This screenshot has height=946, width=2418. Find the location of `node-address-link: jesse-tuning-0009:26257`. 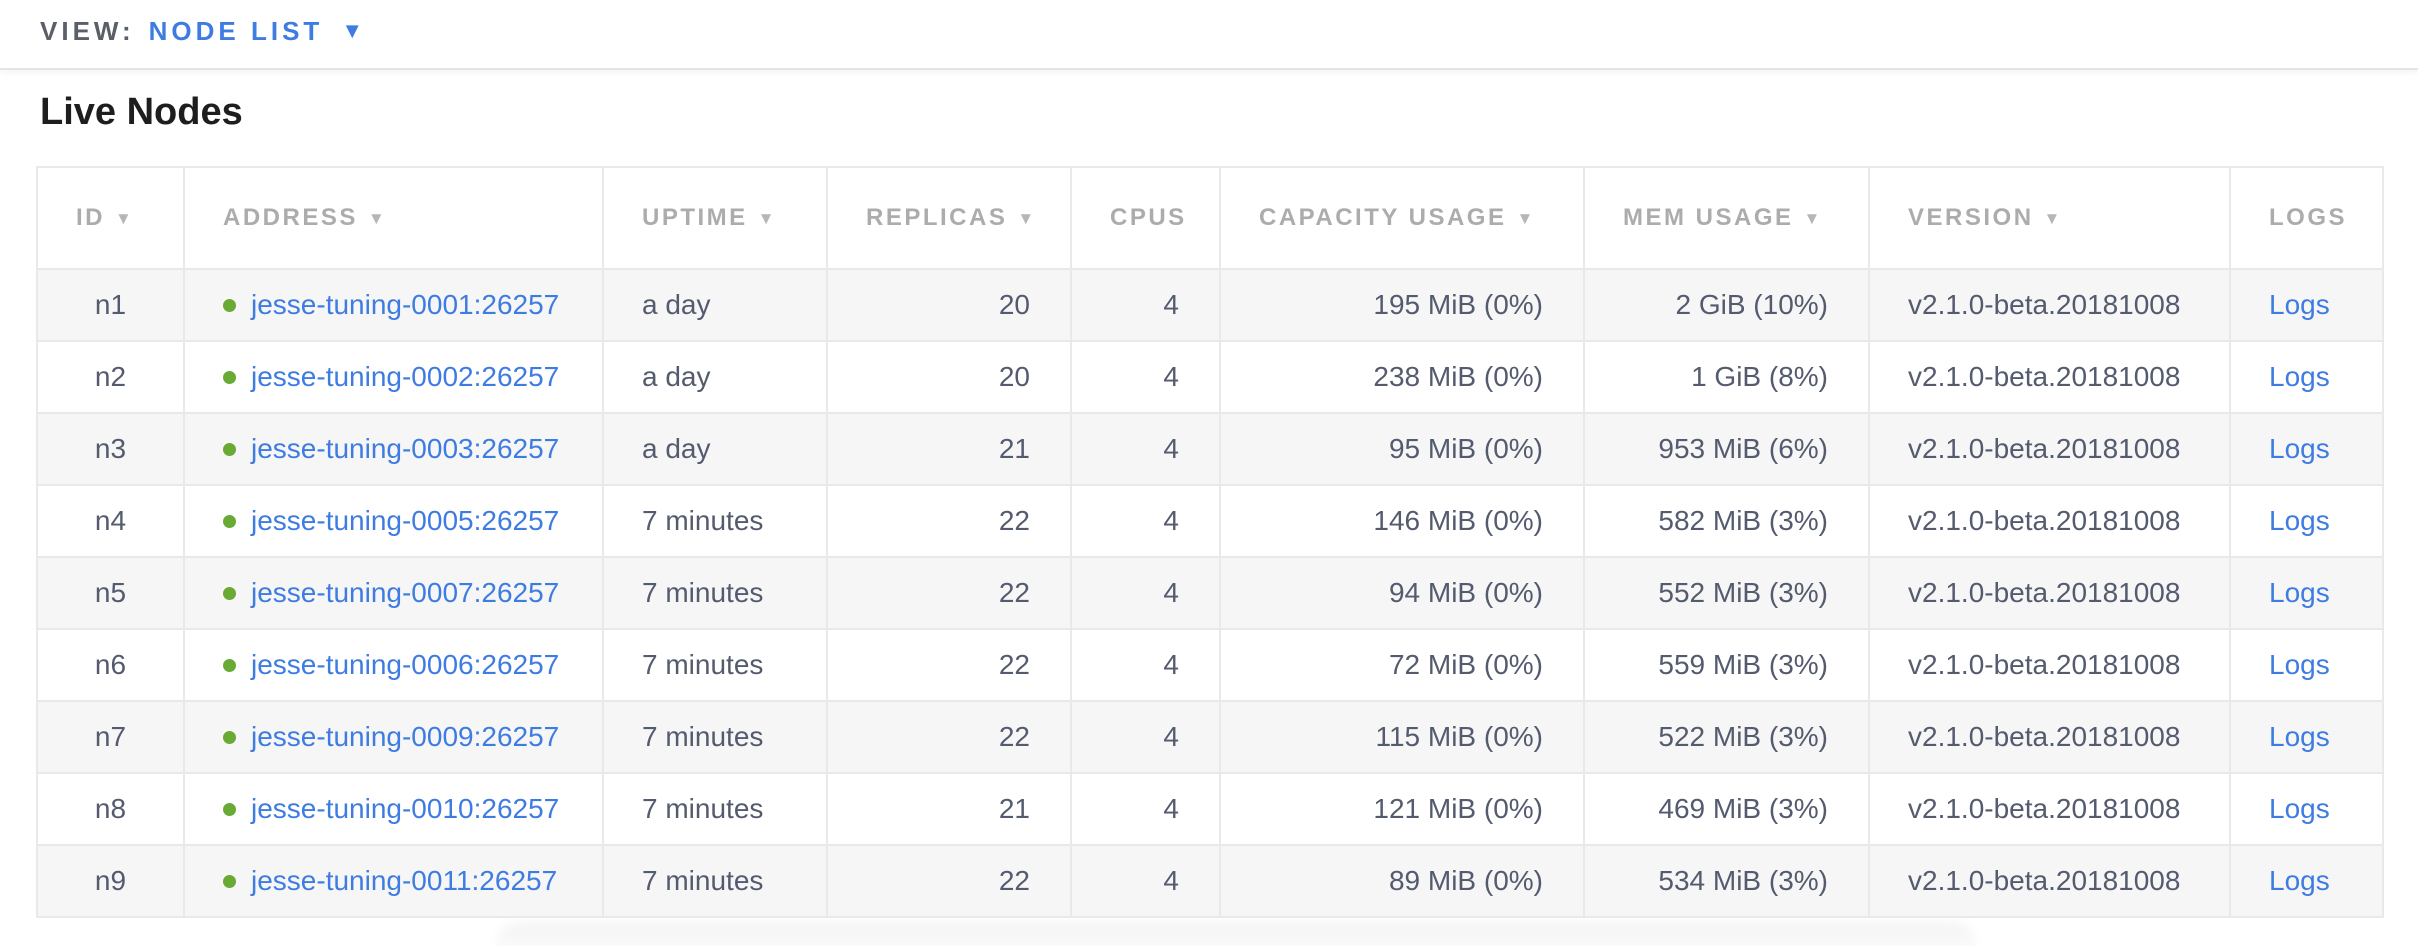

node-address-link: jesse-tuning-0009:26257 is located at coordinates (405, 736).